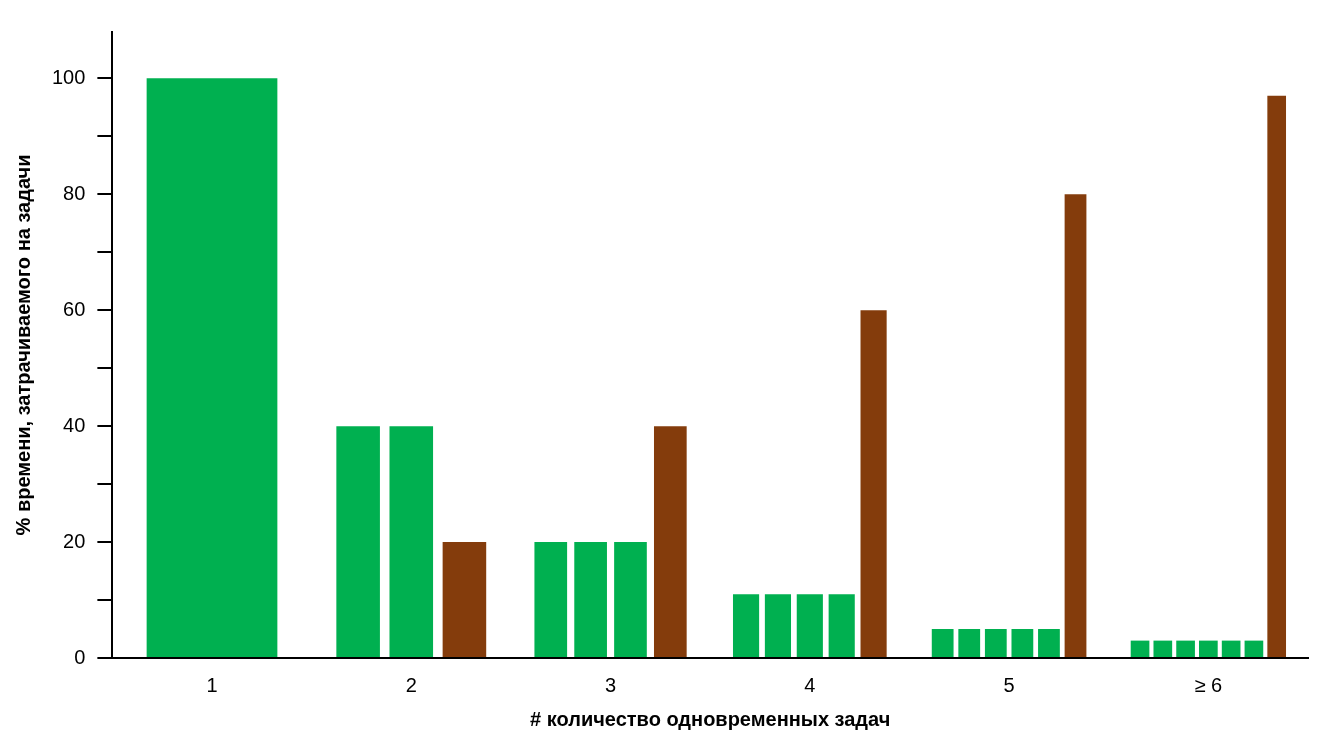 This screenshot has width=1328, height=746. What do you see at coordinates (710, 718) in the screenshot?
I see `x-axis-title: # количество одновременных задач` at bounding box center [710, 718].